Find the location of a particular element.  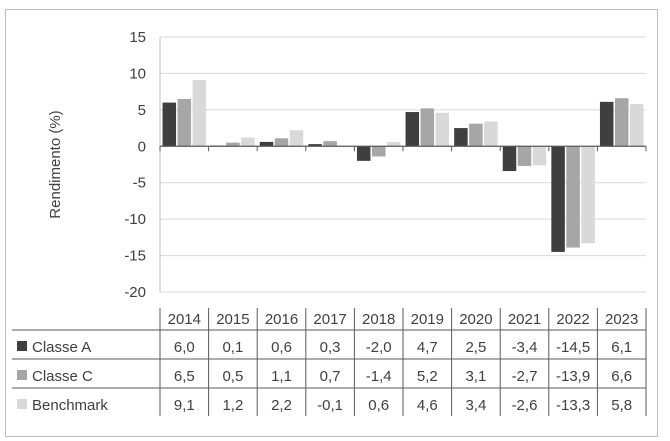

table-value-cell: -13,9 is located at coordinates (573, 376).